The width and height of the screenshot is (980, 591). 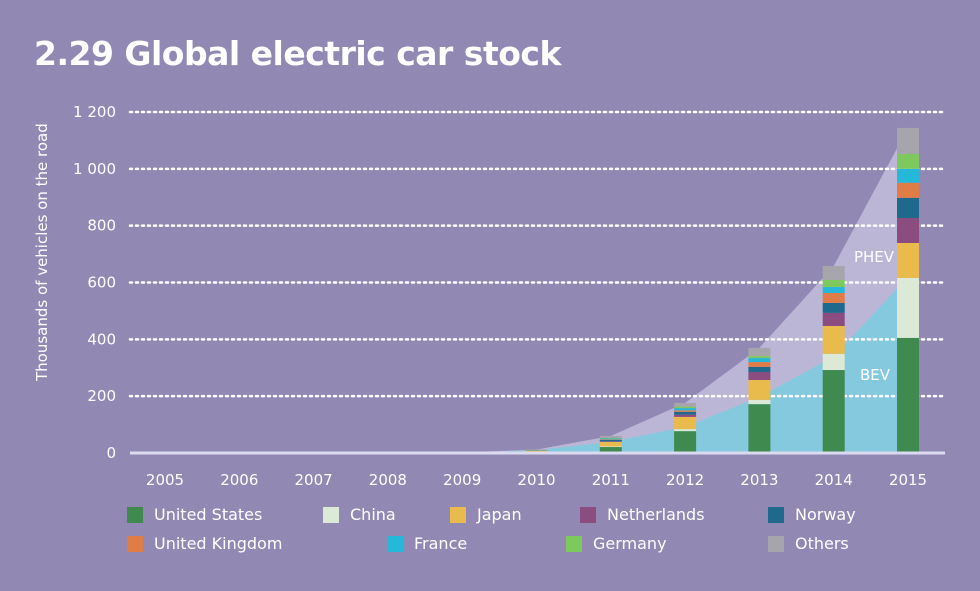 What do you see at coordinates (908, 161) in the screenshot?
I see `bar-segment-germany-2015` at bounding box center [908, 161].